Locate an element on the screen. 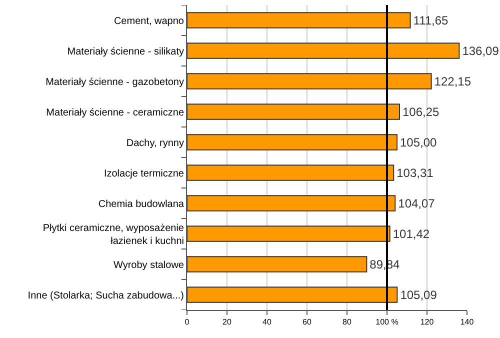 The image size is (500, 338). y-tick-label: Dachy, rynny is located at coordinates (155, 143).